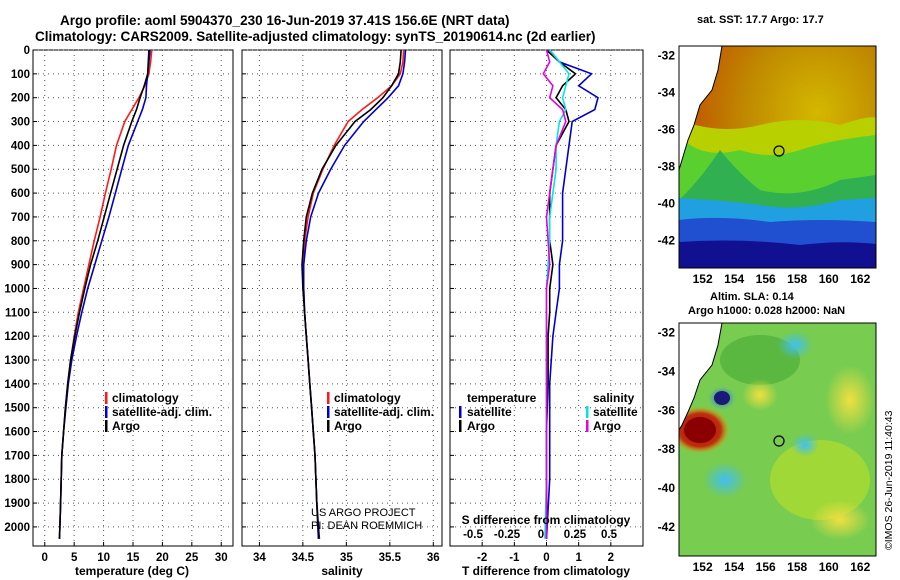 The image size is (900, 580). Describe the element at coordinates (766, 279) in the screenshot. I see `sst-lon-label-156: 156` at that location.